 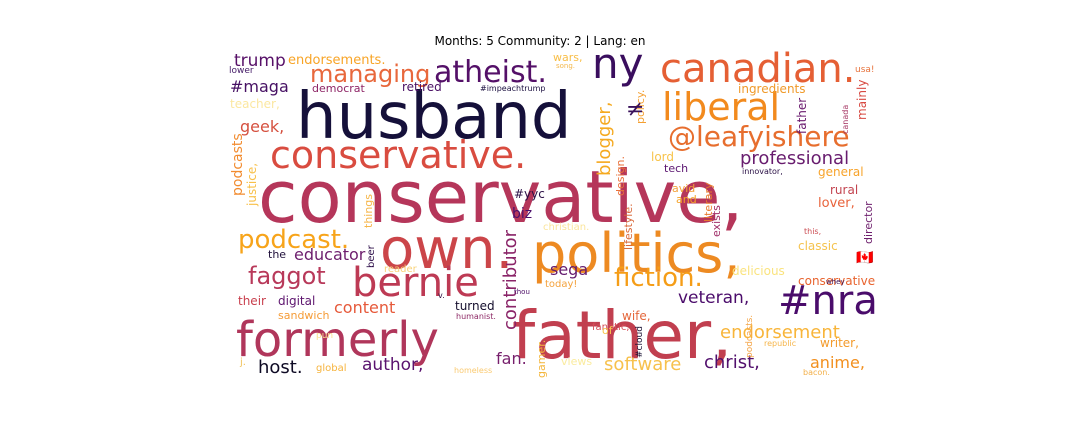 I want to click on word-79: christian., so click(x=566, y=227).